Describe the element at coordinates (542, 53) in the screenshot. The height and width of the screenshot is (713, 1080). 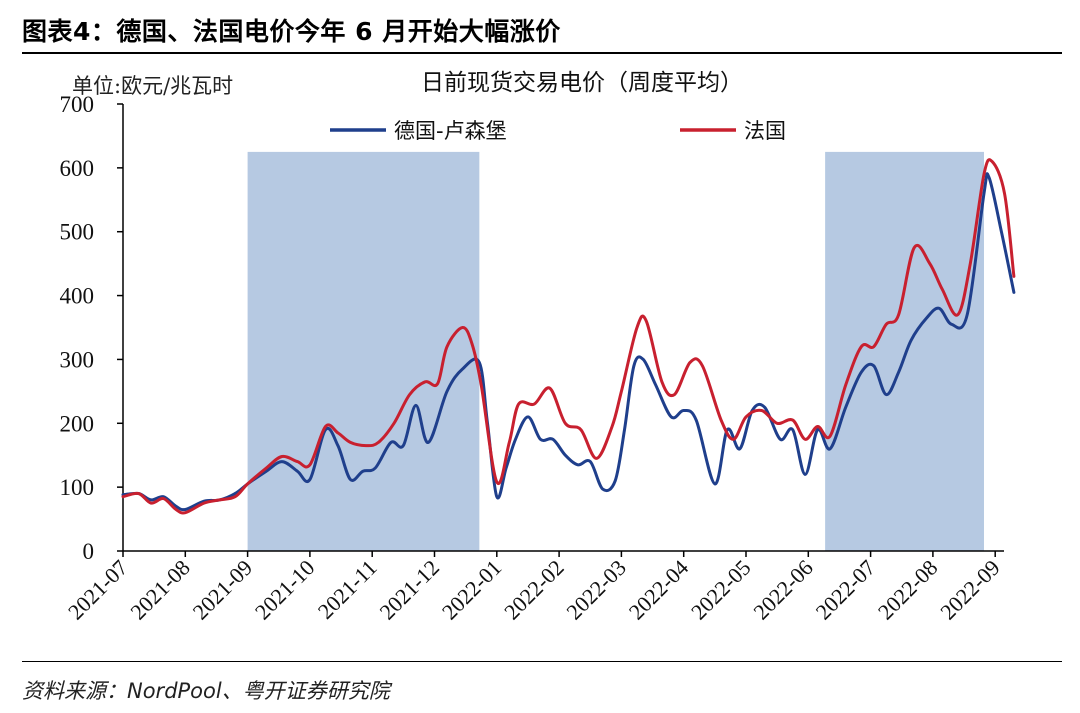
I see `title-rule` at that location.